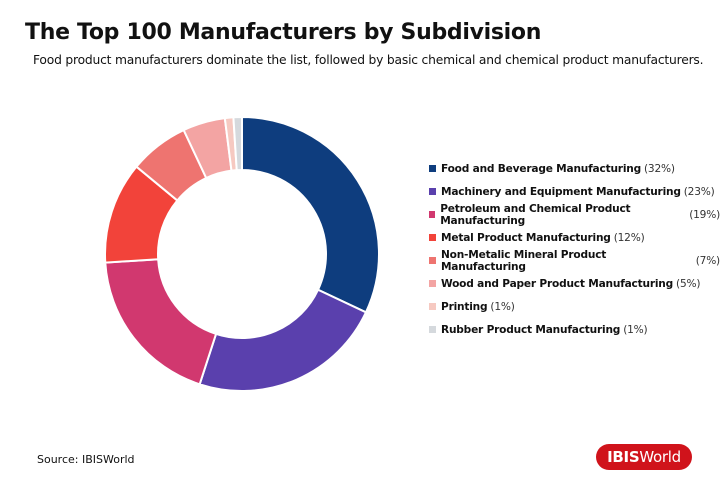 Image resolution: width=720 pixels, height=491 pixels. Describe the element at coordinates (541, 168) in the screenshot. I see `legend-label: Food and Beverage Manufacturing` at that location.